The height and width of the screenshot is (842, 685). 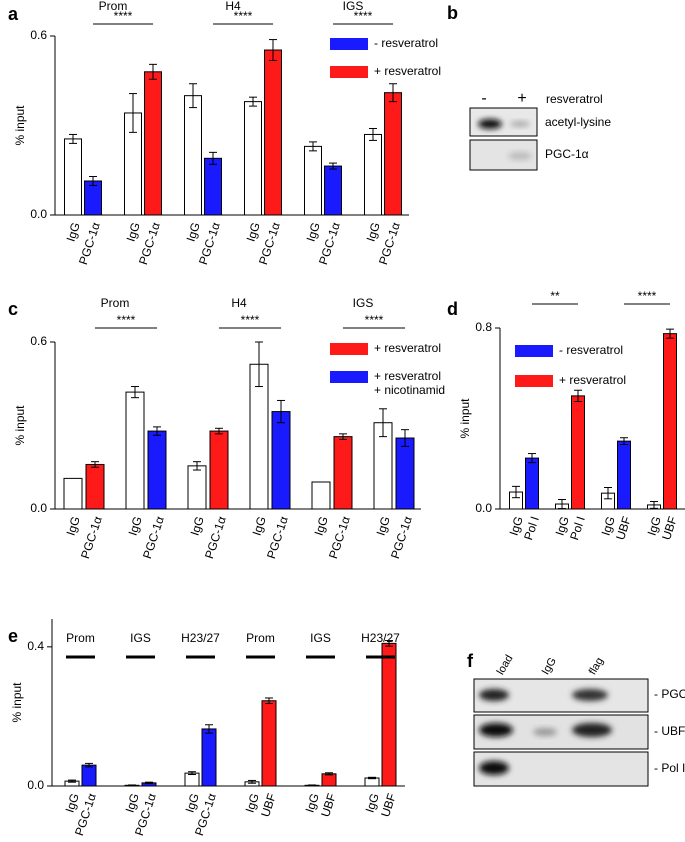 What do you see at coordinates (452, 309) in the screenshot?
I see `panel-letter: d` at bounding box center [452, 309].